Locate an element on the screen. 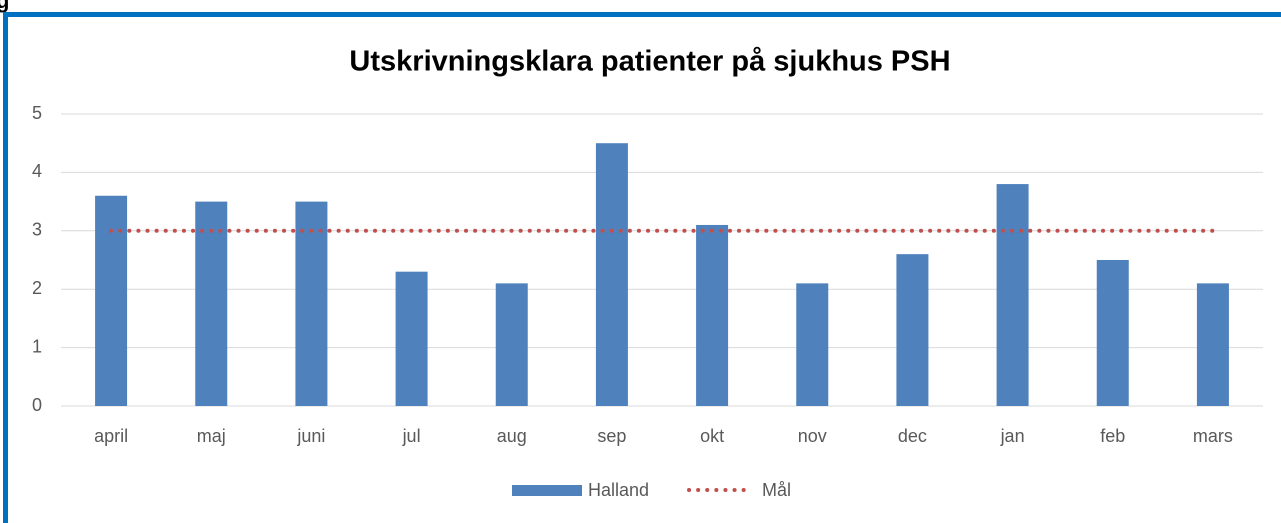 This screenshot has height=523, width=1281. x-tick-label: jul is located at coordinates (411, 436).